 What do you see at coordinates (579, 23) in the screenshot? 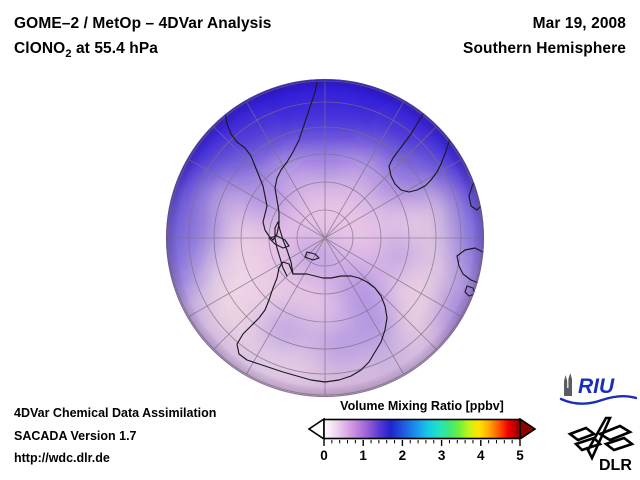
I see `analysis-date: Mar 19, 2008` at bounding box center [579, 23].